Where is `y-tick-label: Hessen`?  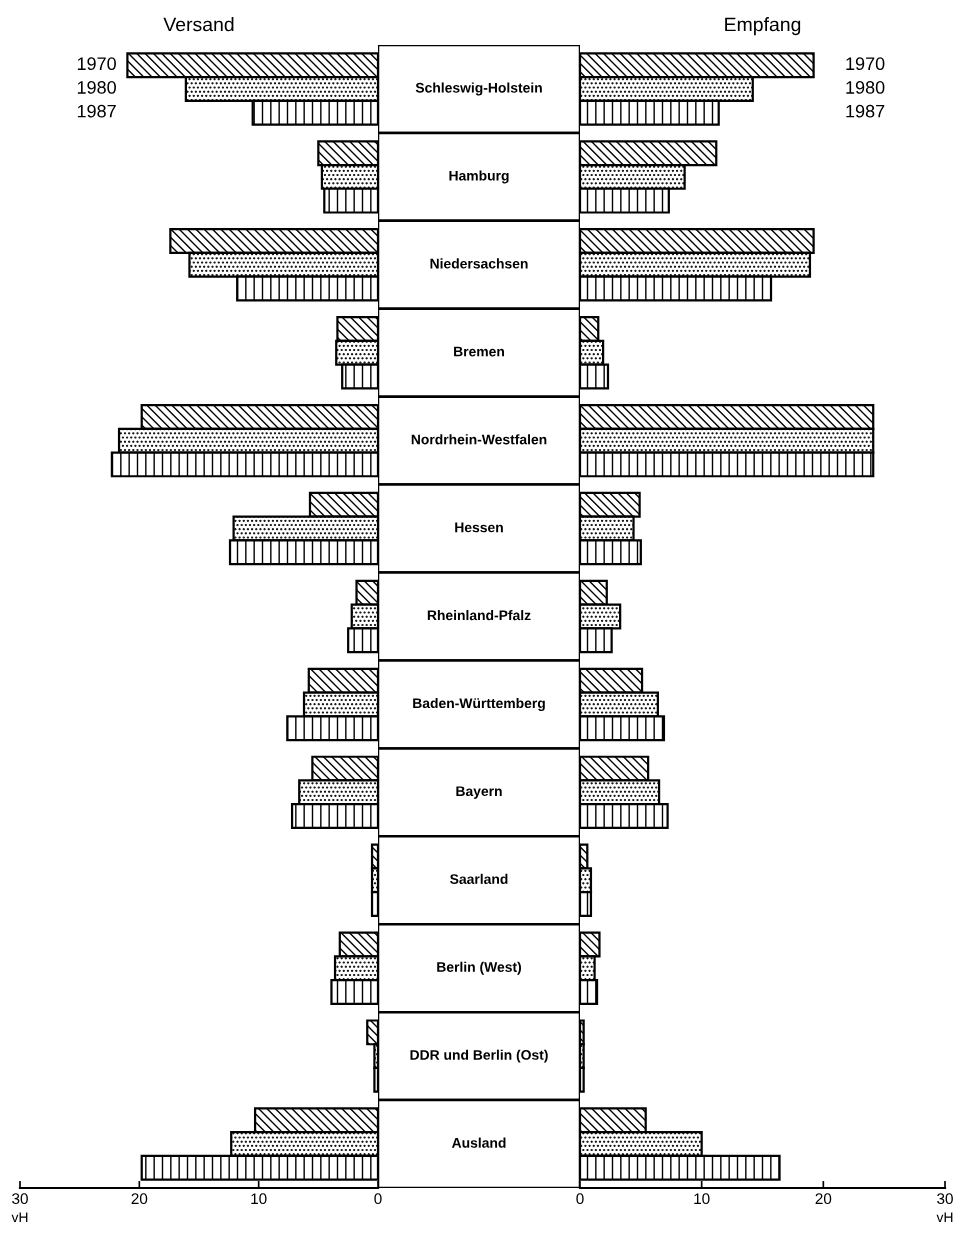 y-tick-label: Hessen is located at coordinates (479, 527).